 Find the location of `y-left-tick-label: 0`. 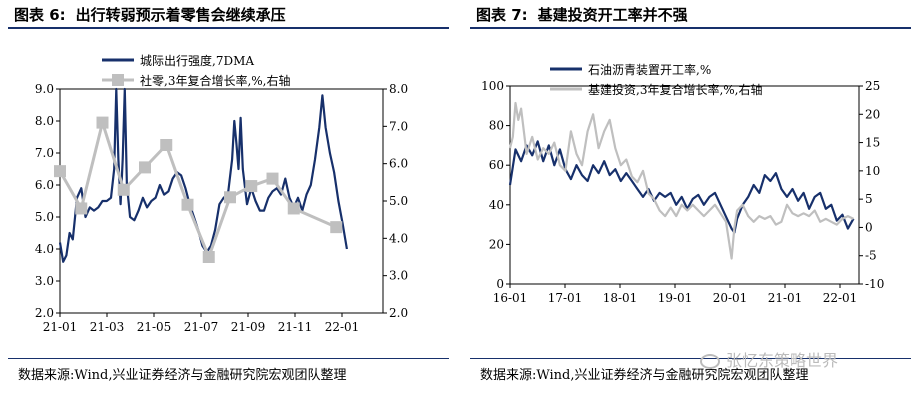

y-left-tick-label: 0 is located at coordinates (500, 284).